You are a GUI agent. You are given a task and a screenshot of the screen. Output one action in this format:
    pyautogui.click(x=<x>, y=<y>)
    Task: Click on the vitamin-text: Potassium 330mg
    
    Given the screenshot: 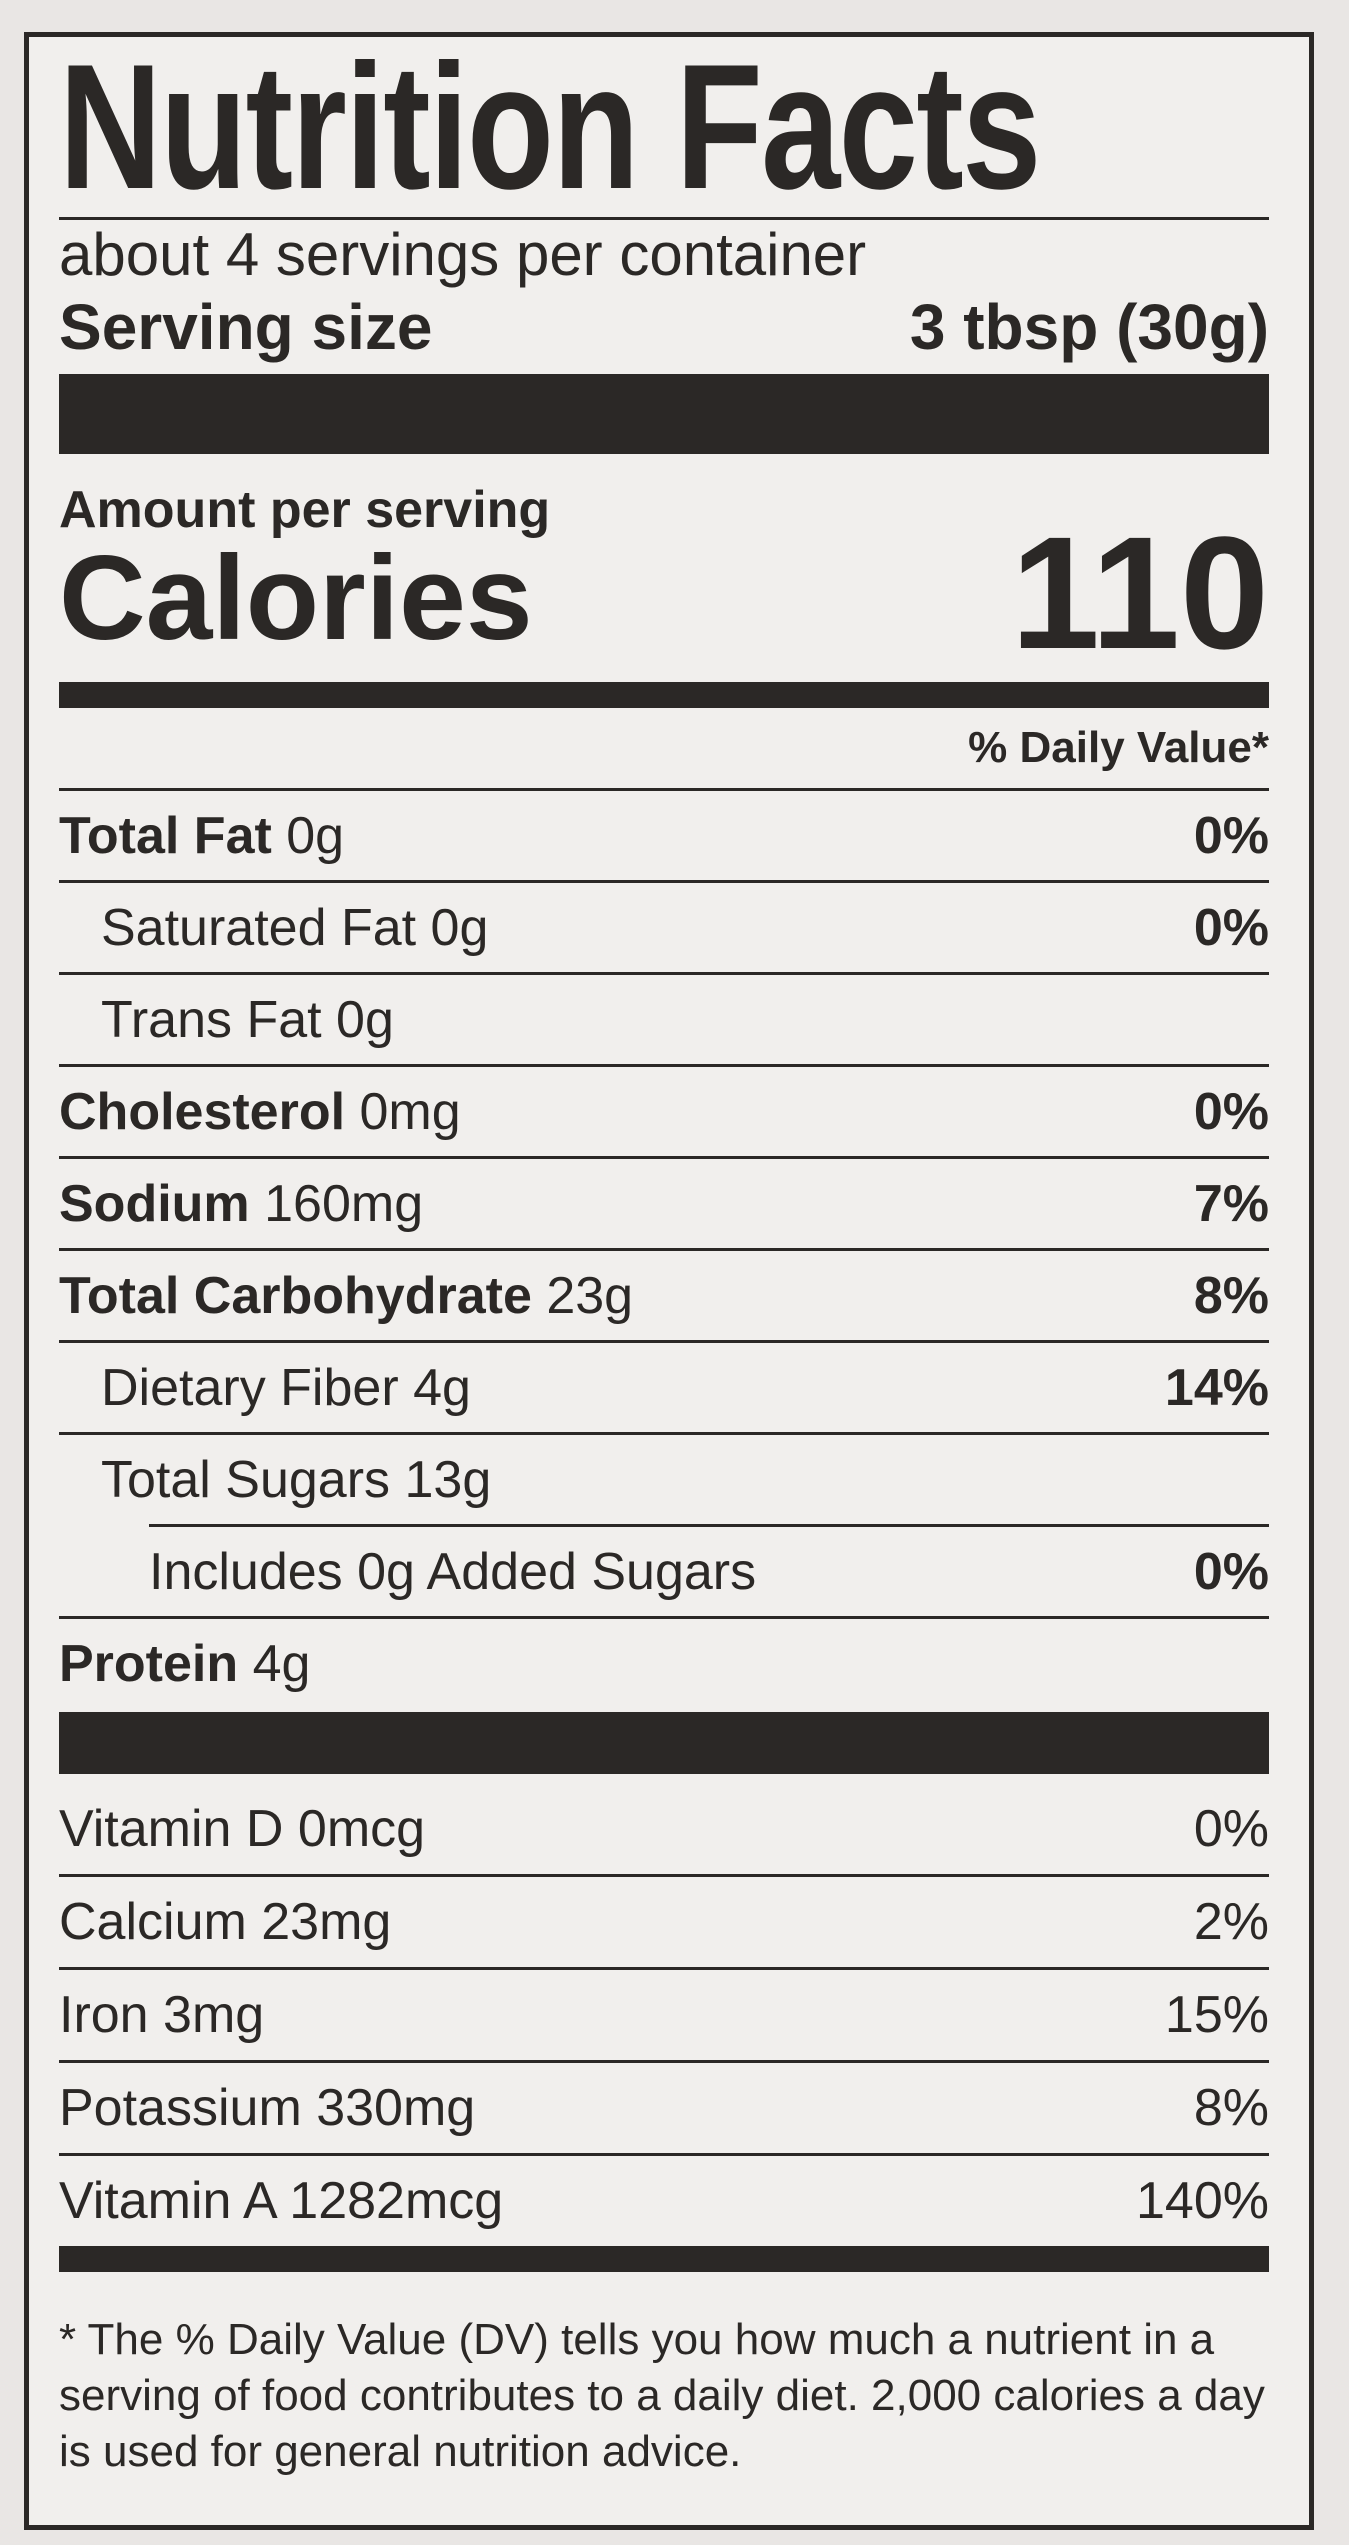 What is the action you would take?
    pyautogui.click(x=267, y=2108)
    